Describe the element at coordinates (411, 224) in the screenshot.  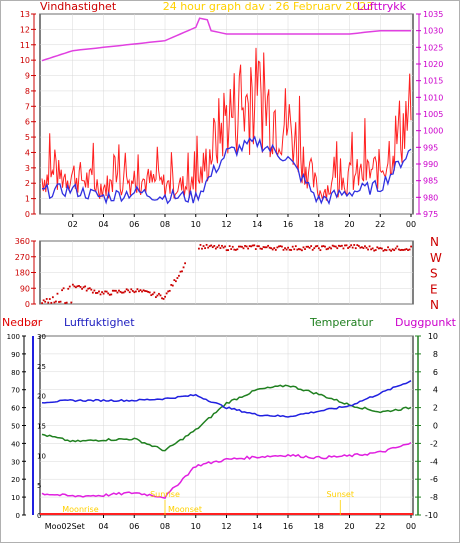
I see `top-x-tick-label: 00` at that location.